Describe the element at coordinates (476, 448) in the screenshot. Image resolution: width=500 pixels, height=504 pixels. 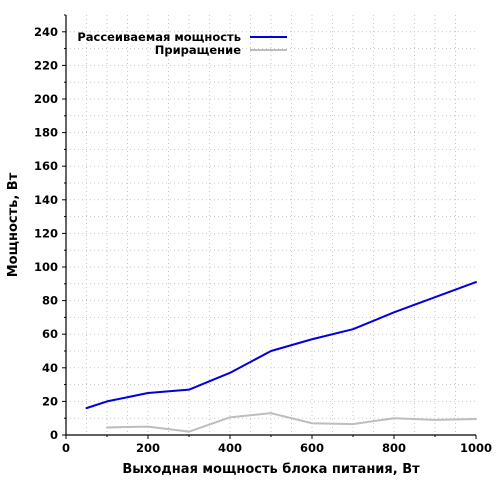
I see `x-tick-label: 1000` at that location.